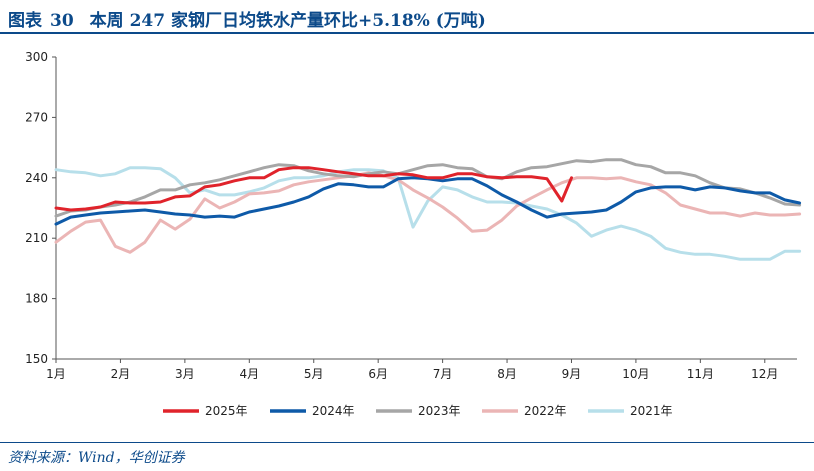 The height and width of the screenshot is (471, 814). Describe the element at coordinates (36, 178) in the screenshot. I see `y-tick-label: 240` at that location.